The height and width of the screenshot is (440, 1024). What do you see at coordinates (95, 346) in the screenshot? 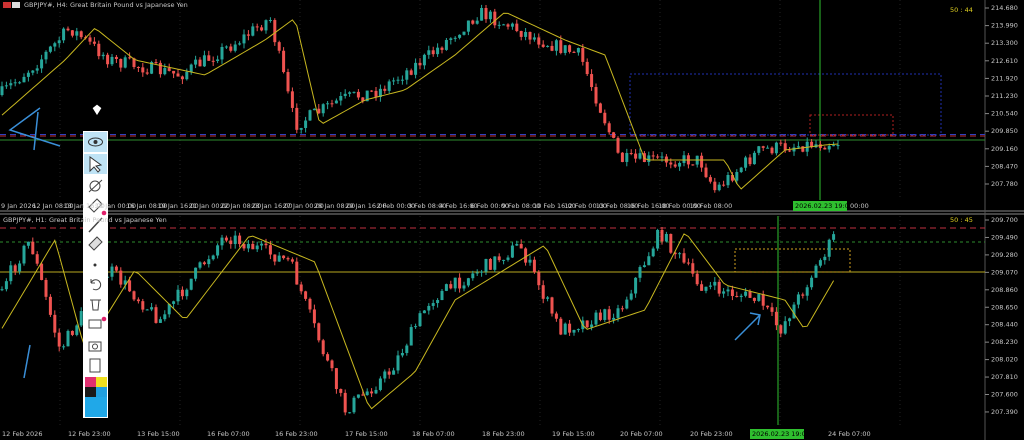
I see `camera-icon` at bounding box center [95, 346].